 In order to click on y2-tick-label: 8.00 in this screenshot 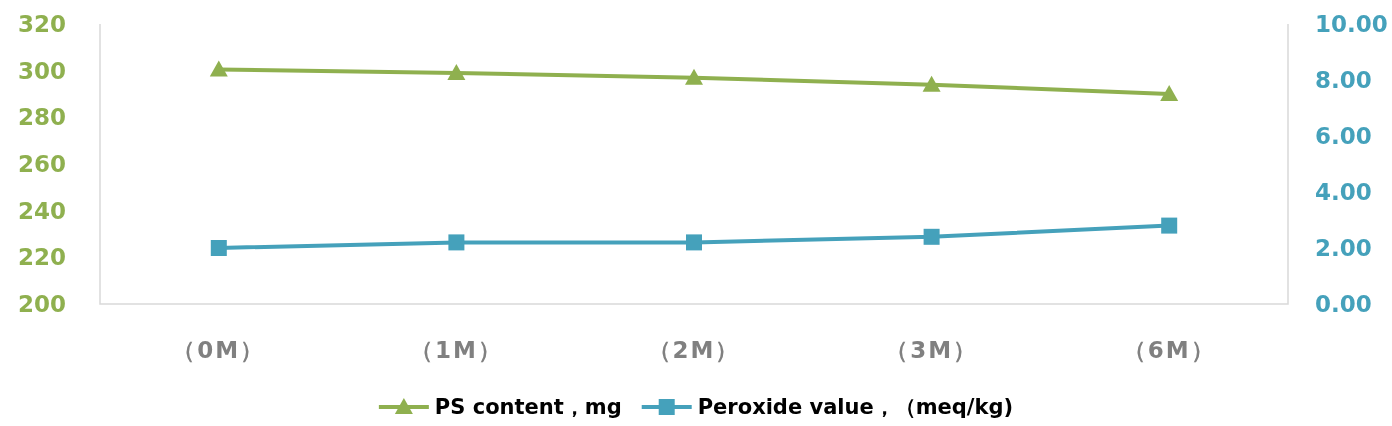, I will do `click(1343, 80)`.